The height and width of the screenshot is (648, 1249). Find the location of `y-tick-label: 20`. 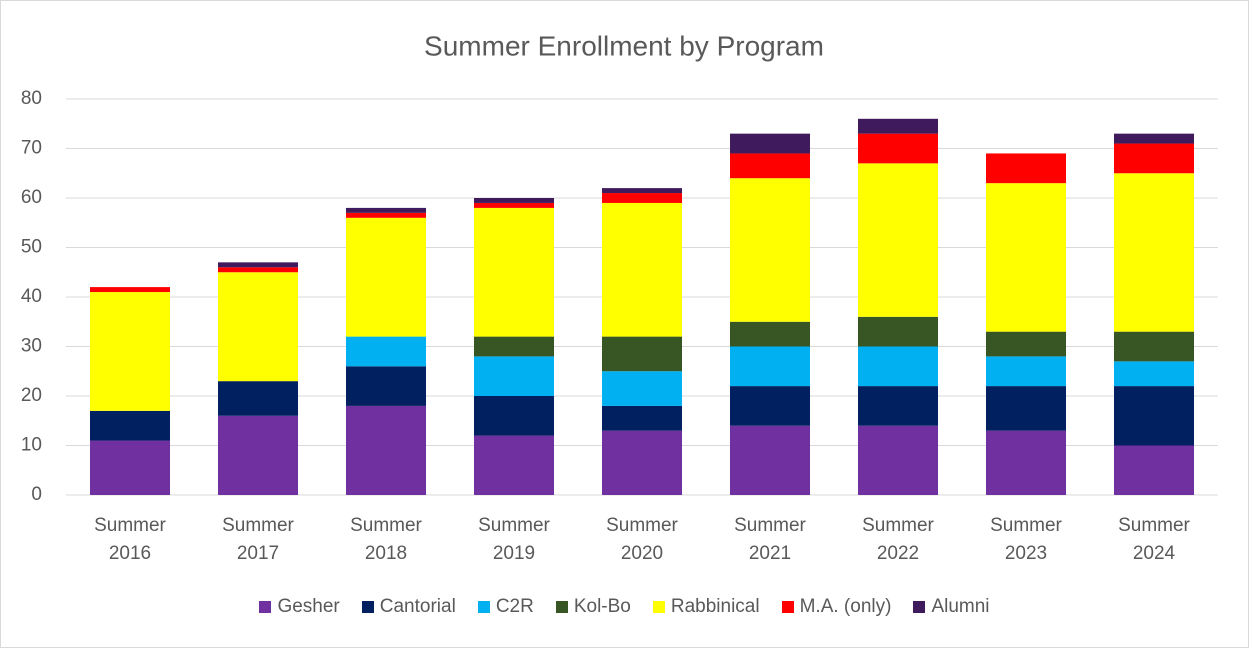

y-tick-label: 20 is located at coordinates (31, 395).